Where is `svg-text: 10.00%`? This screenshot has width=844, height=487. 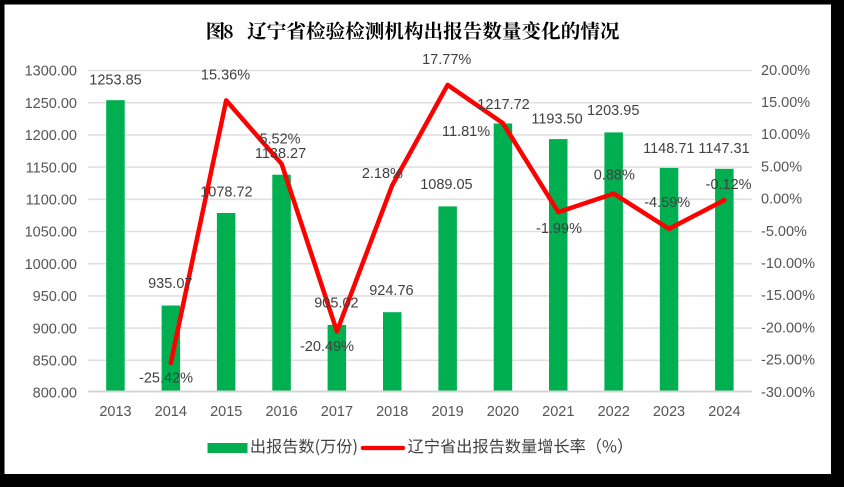 svg-text: 10.00% is located at coordinates (785, 135).